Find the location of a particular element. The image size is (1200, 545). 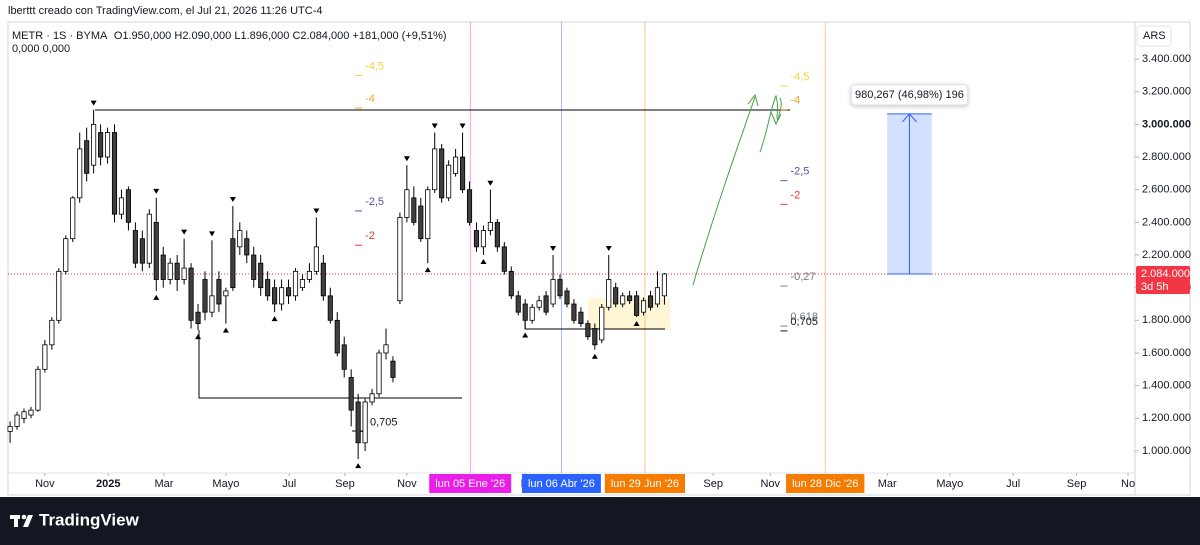

brand: TradingView is located at coordinates (89, 519).